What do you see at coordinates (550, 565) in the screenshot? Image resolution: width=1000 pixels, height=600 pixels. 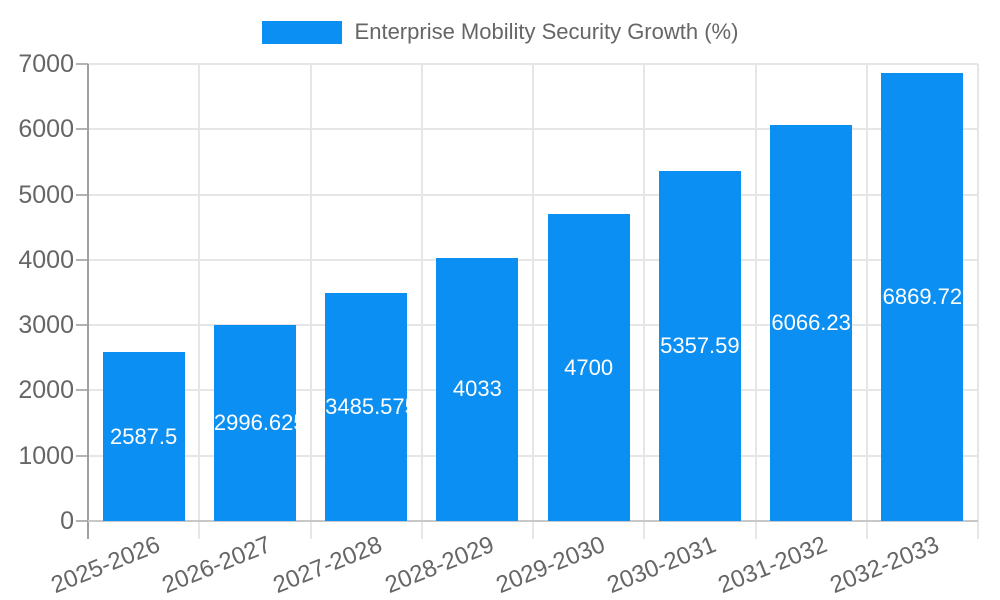 I see `x-axis-tick-label: 2029-2030` at bounding box center [550, 565].